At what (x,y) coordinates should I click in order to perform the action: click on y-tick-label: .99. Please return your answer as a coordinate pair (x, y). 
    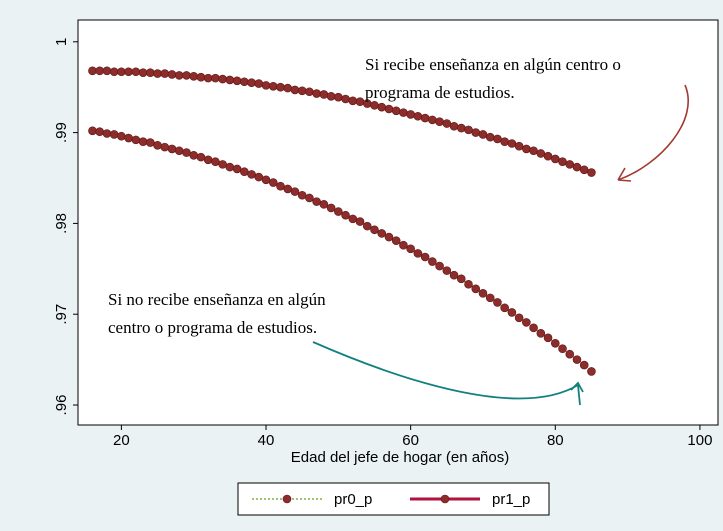
    Looking at the image, I should click on (61, 132).